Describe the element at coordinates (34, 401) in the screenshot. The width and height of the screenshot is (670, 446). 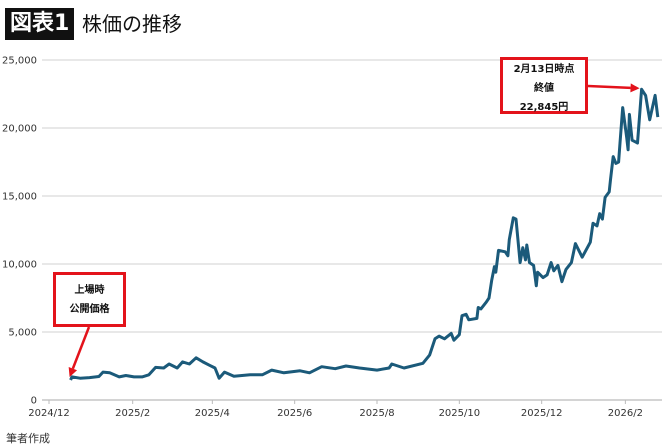
I see `y-tick-label: 0` at that location.